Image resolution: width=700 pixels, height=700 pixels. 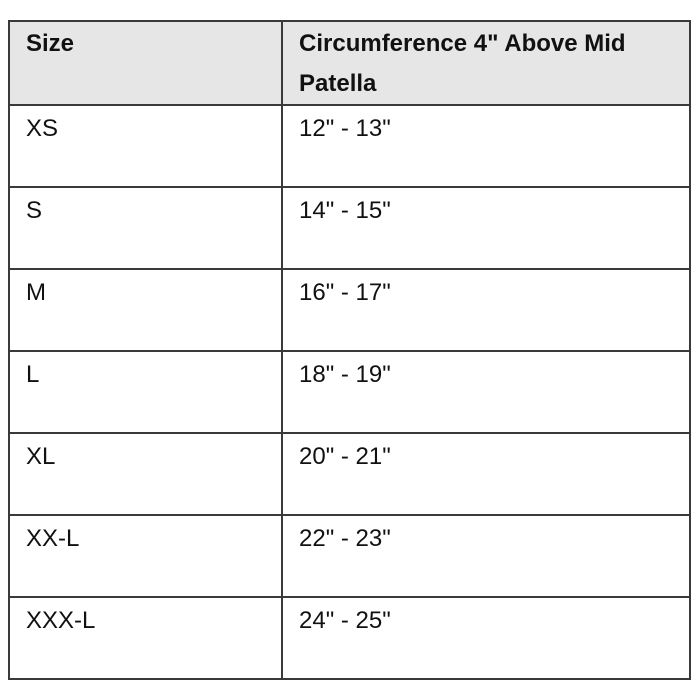 I want to click on table-row: S 14" - 15", so click(x=349, y=228).